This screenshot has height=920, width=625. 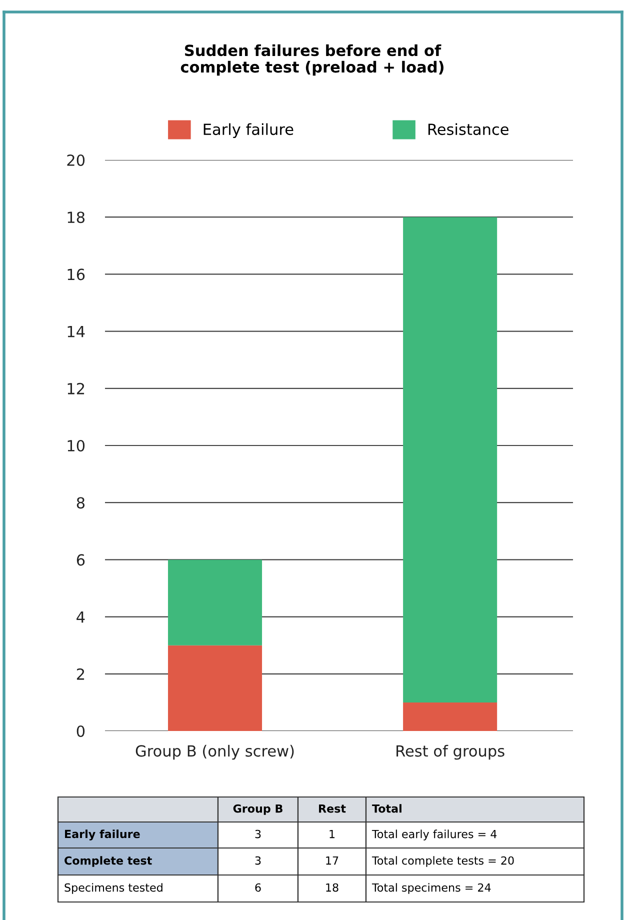 What do you see at coordinates (76, 446) in the screenshot?
I see `y-tick-label: 10` at bounding box center [76, 446].